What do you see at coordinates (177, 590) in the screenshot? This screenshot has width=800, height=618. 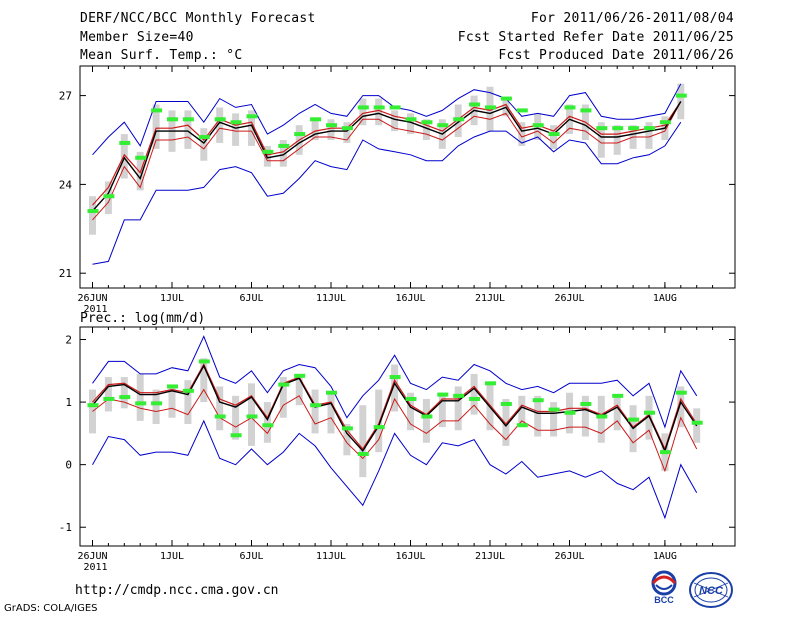 I see `footer-url: http://cmdp.ncc.cma.gov.cn` at bounding box center [177, 590].